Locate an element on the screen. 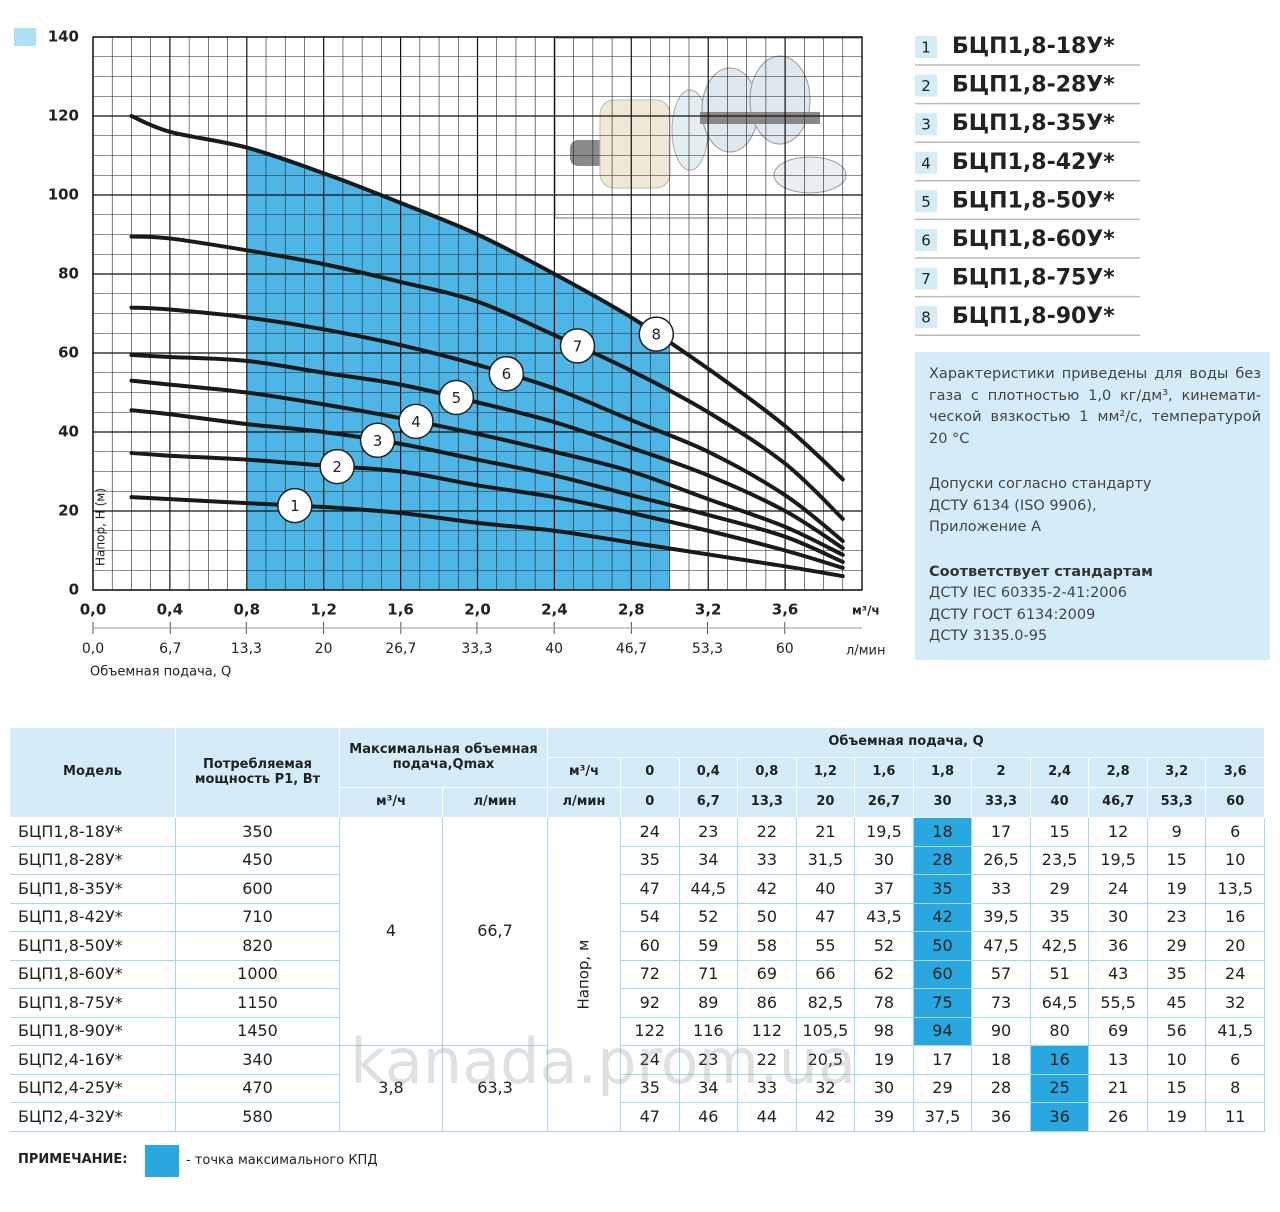  model-cell: БЦП1,8-18У* is located at coordinates (93, 832).